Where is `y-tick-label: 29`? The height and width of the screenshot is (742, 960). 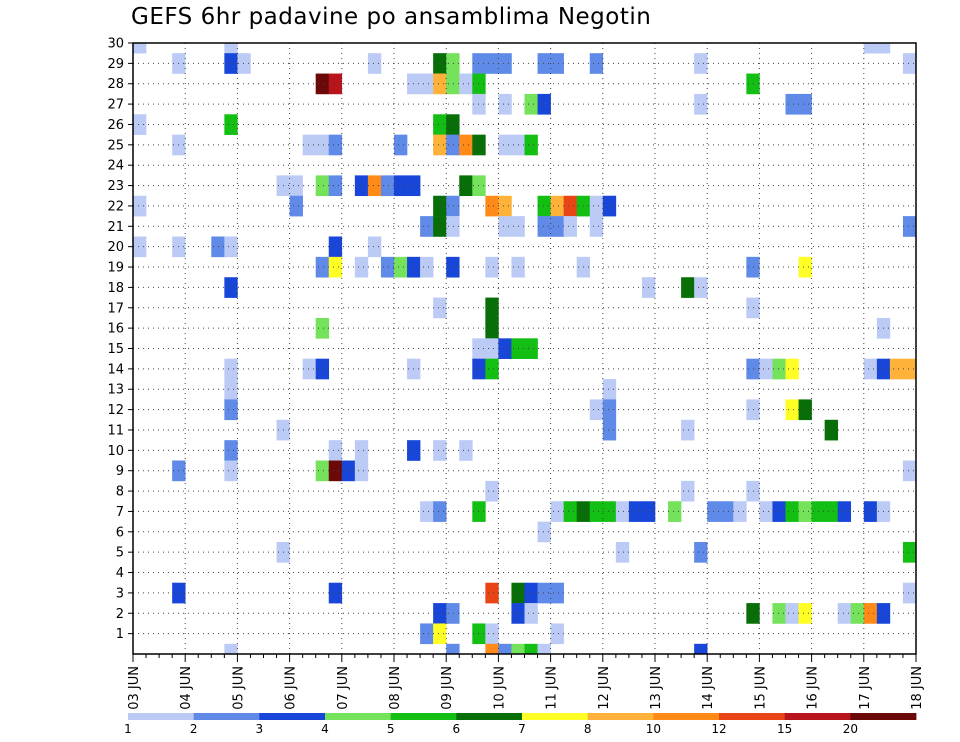 y-tick-label: 29 is located at coordinates (115, 64).